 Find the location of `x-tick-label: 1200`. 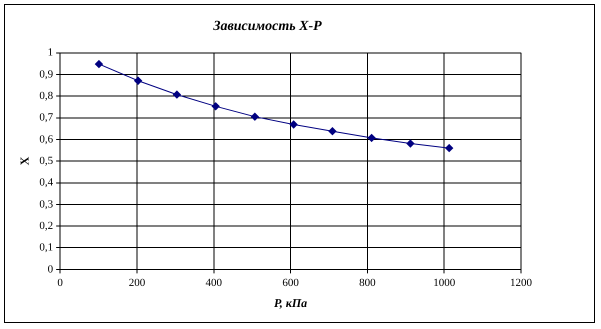

x-tick-label: 1200 is located at coordinates (521, 282).